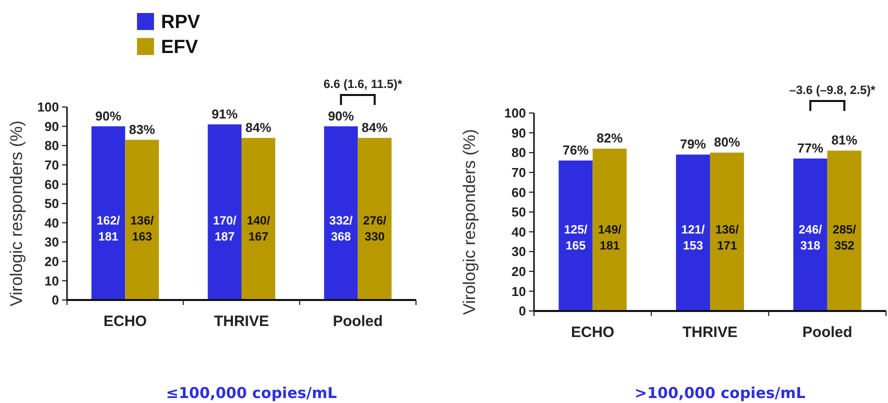 The width and height of the screenshot is (888, 403). Describe the element at coordinates (108, 228) in the screenshot. I see `annotation: 162/181` at that location.